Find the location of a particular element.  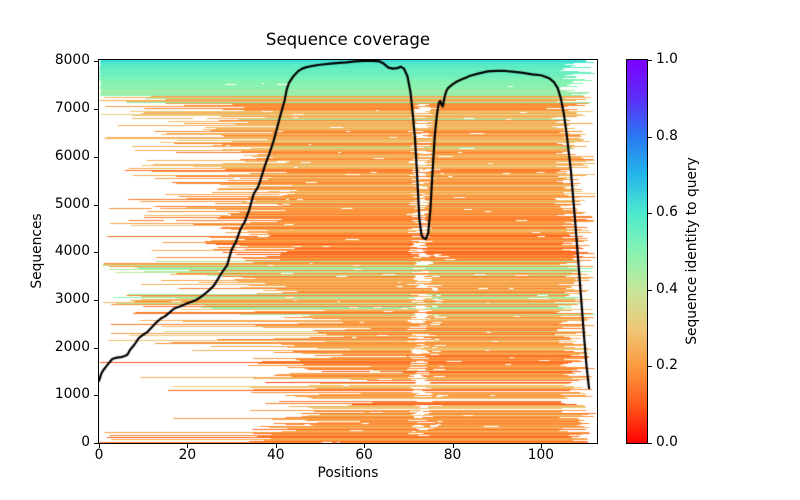

y-tick-label: 8000 is located at coordinates (72, 60).